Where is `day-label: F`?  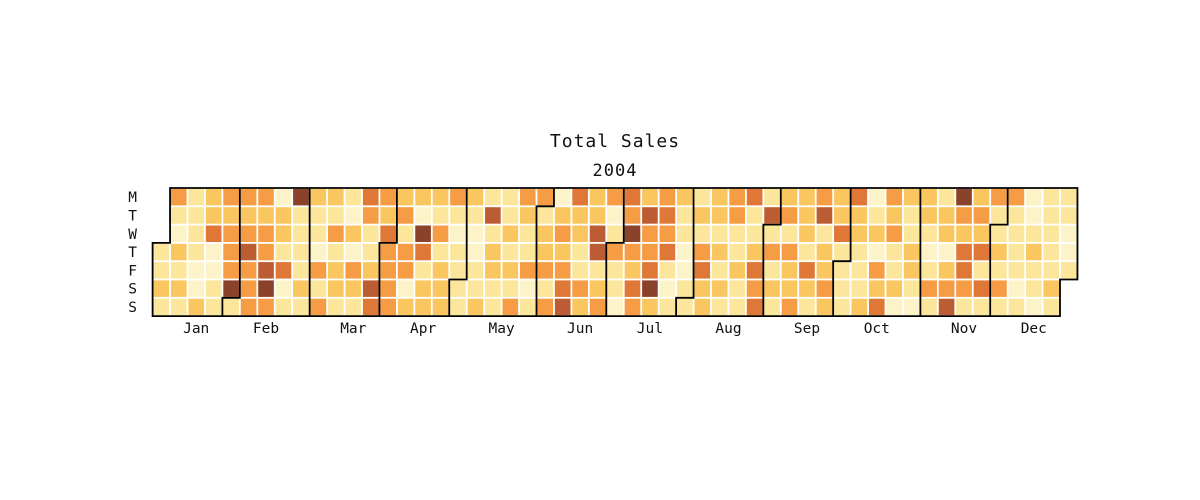
day-label: F is located at coordinates (132, 271).